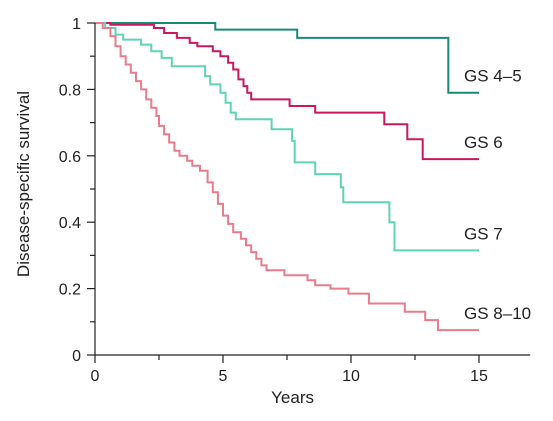  What do you see at coordinates (76, 356) in the screenshot?
I see `y-tick-label: 0` at bounding box center [76, 356].